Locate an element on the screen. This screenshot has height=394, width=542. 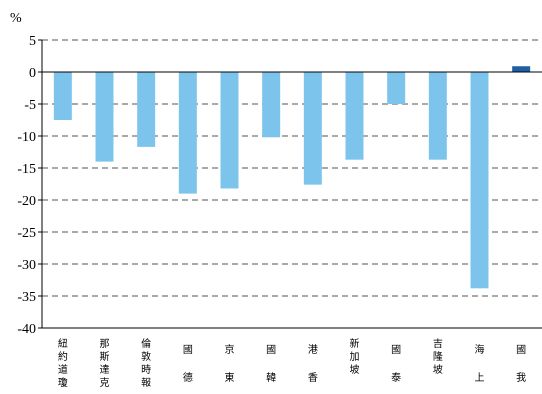
category-char: 東 is located at coordinates (230, 377).